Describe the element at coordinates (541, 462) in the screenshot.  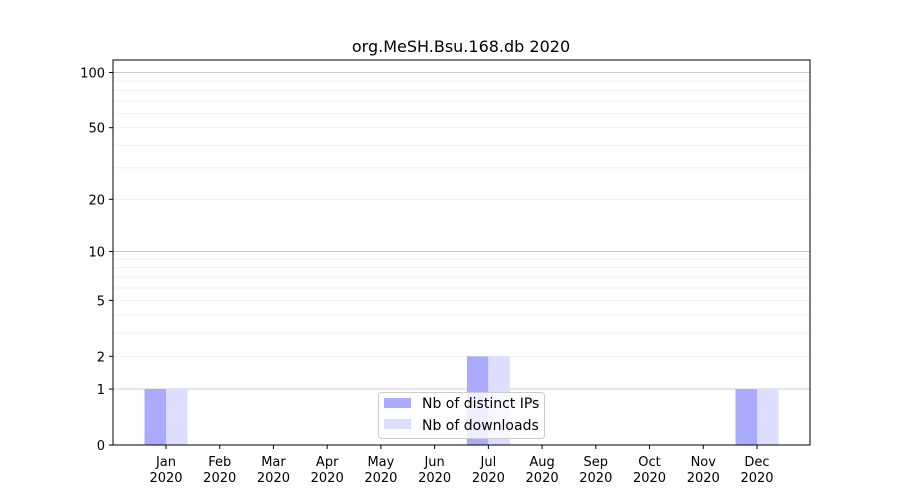
I see `x-tick-label: Aug` at that location.